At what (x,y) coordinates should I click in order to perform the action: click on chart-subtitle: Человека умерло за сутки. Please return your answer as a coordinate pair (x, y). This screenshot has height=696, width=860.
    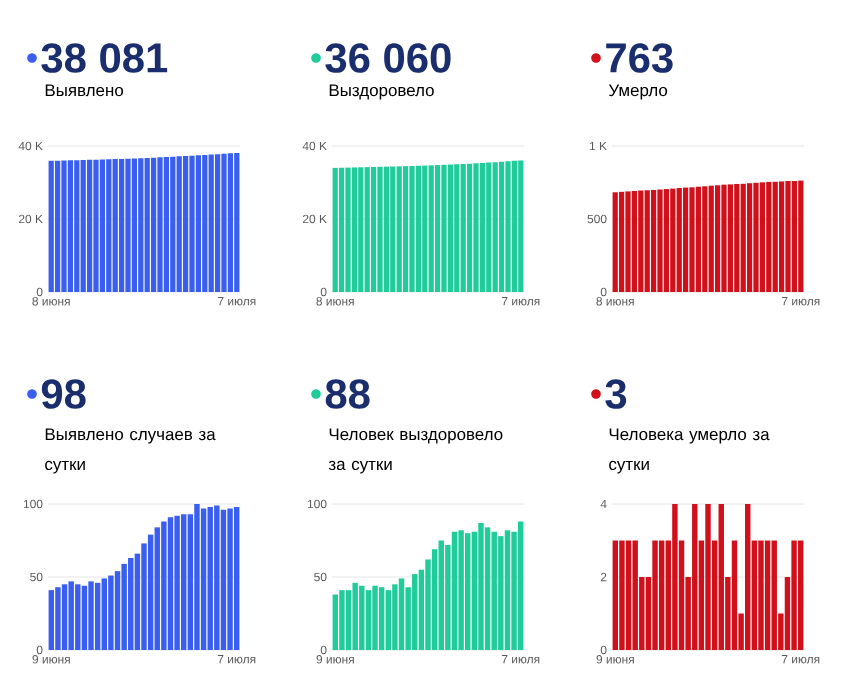
    Looking at the image, I should click on (689, 451).